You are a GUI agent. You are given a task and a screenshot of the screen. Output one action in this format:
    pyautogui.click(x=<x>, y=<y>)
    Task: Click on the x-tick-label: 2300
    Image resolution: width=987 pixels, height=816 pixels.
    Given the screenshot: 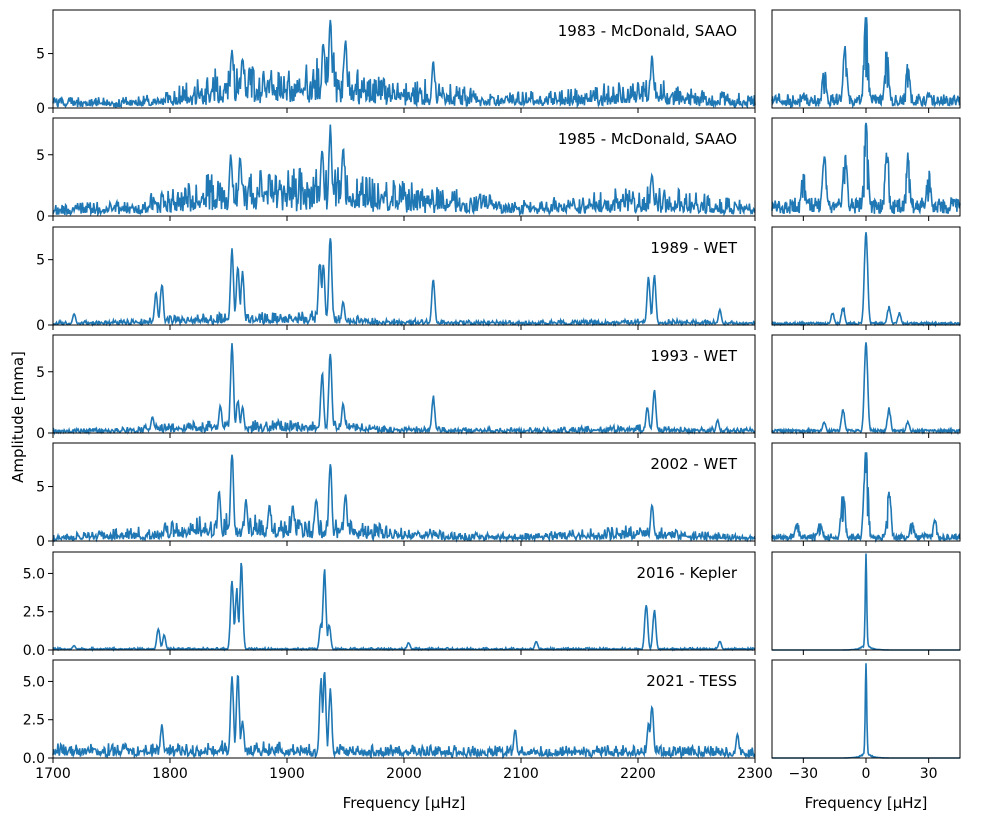 What is the action you would take?
    pyautogui.click(x=755, y=774)
    